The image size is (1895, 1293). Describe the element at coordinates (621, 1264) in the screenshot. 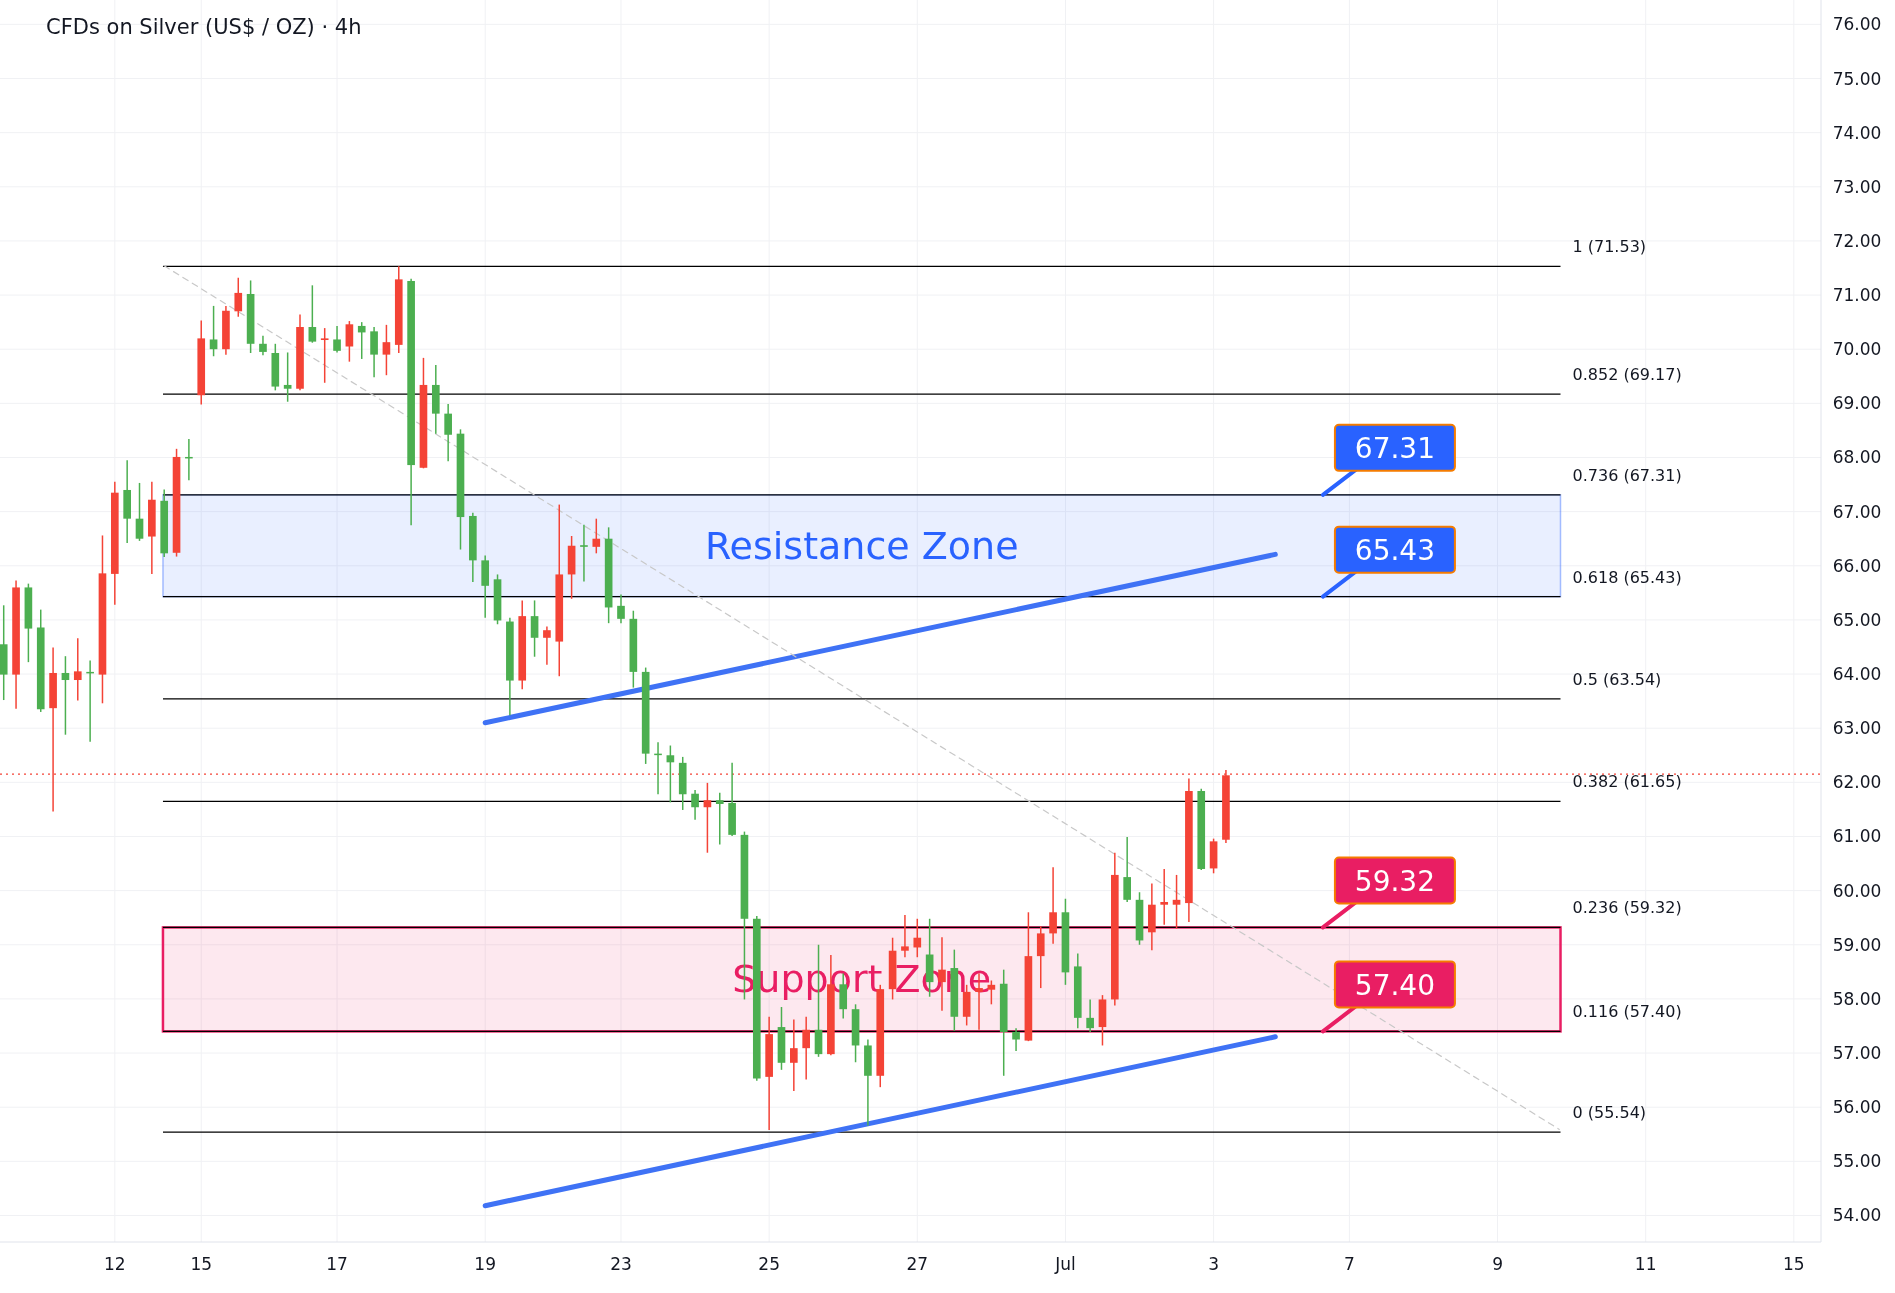

I see `x-tick-label: 23` at that location.